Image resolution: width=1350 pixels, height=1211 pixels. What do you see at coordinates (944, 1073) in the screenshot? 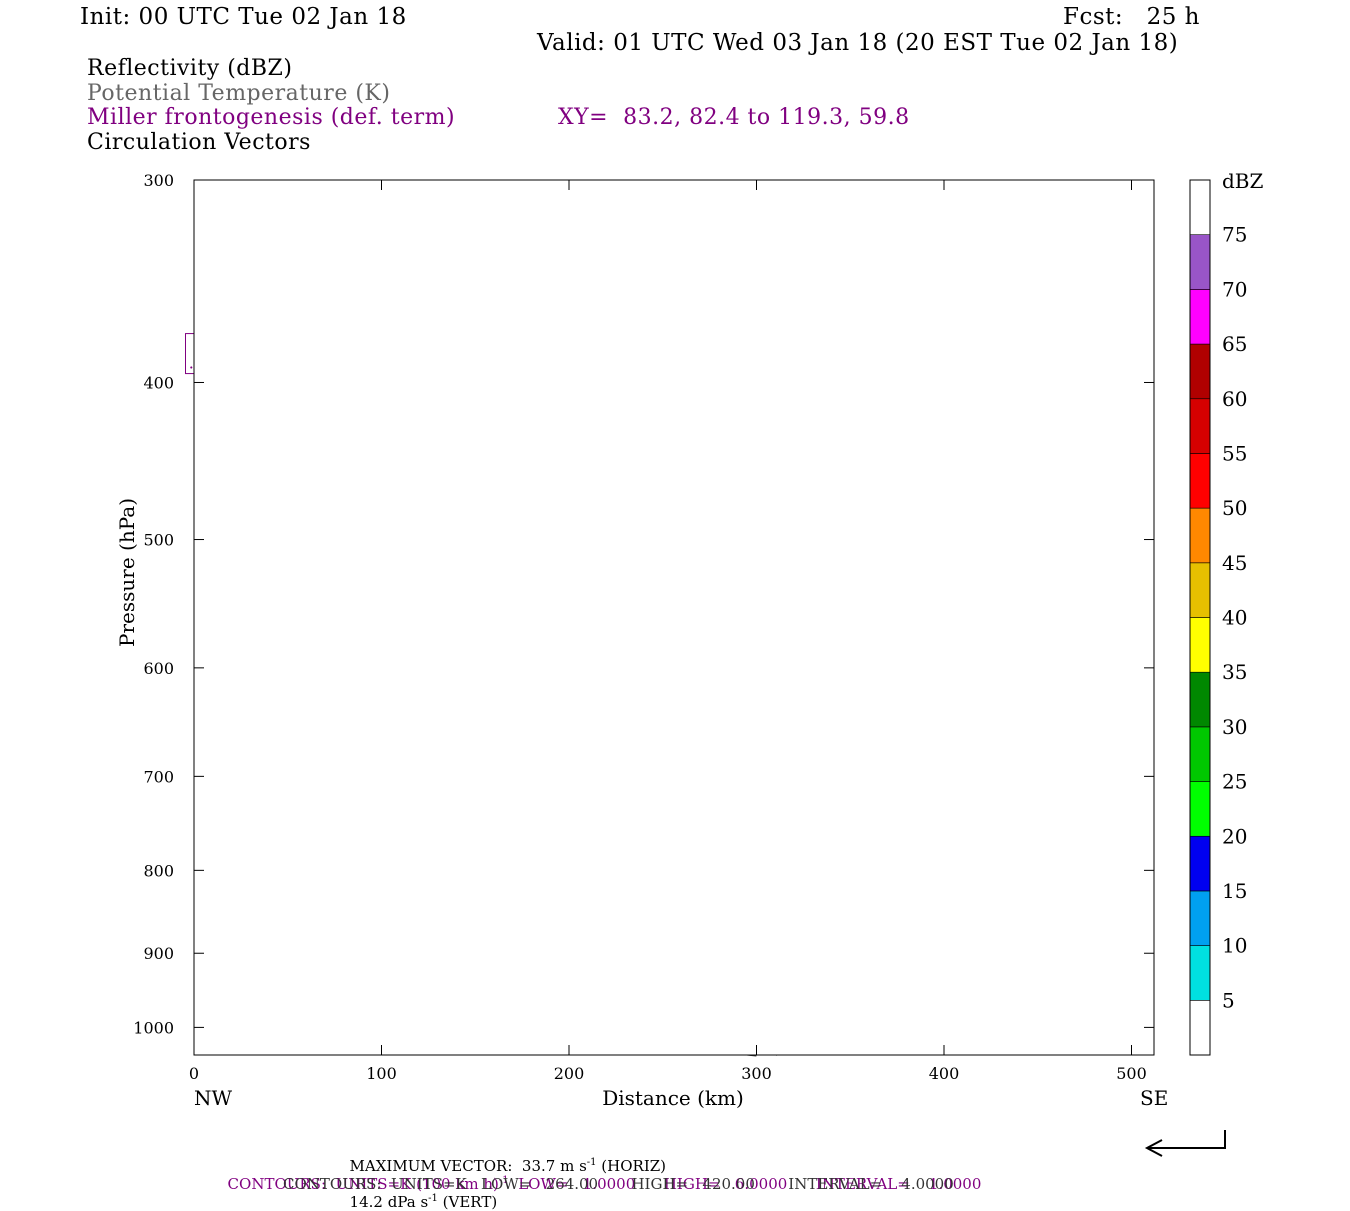
I see `x-tick-label: 400` at bounding box center [944, 1073].